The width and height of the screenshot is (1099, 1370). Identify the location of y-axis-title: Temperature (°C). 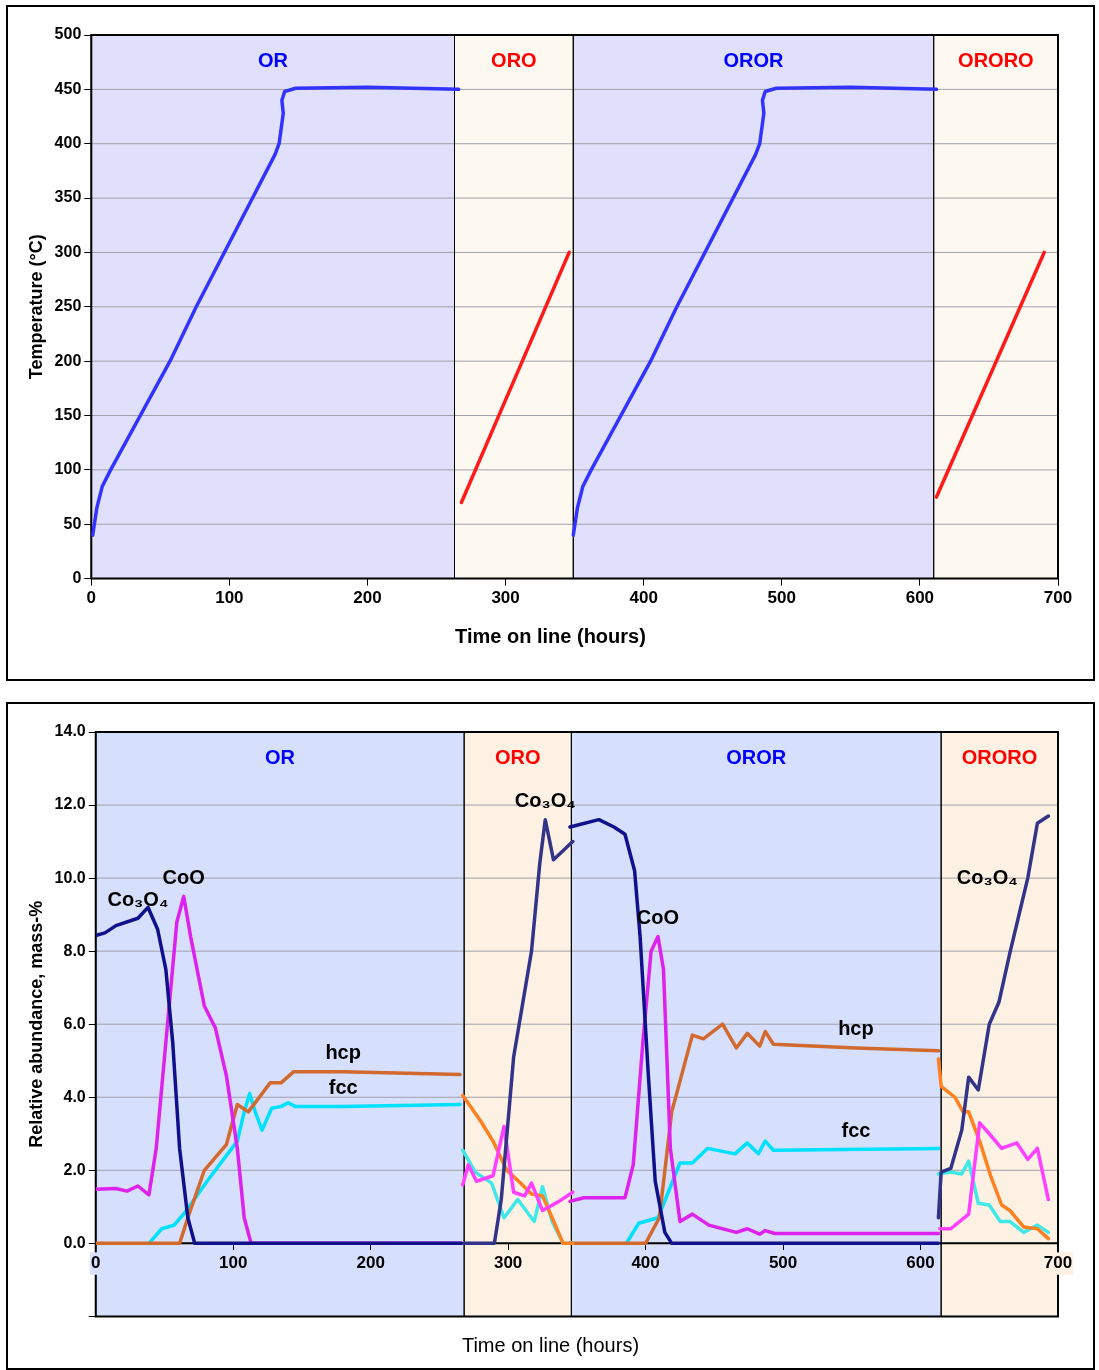
(35, 307).